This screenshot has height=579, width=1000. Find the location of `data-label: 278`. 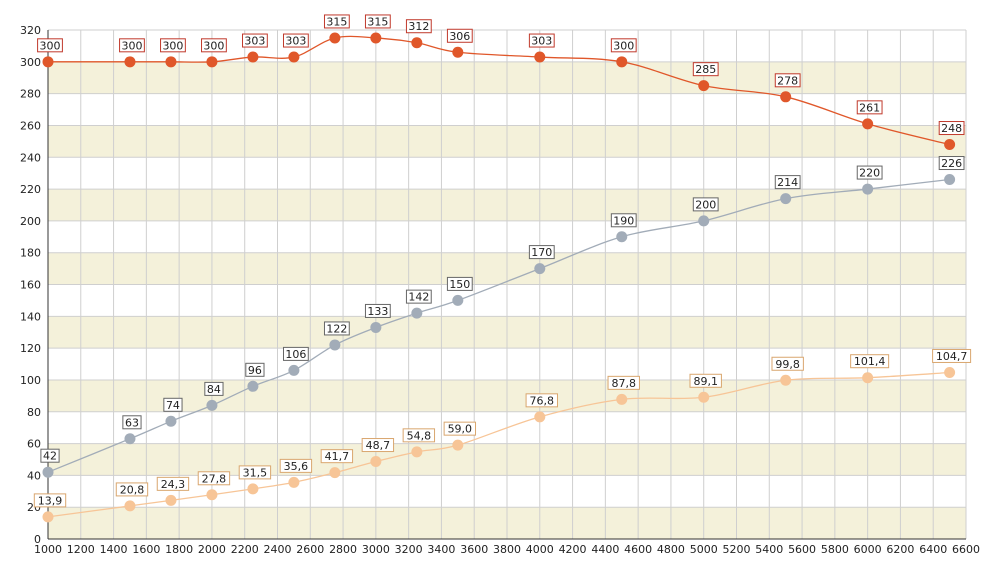

data-label: 278 is located at coordinates (787, 80).